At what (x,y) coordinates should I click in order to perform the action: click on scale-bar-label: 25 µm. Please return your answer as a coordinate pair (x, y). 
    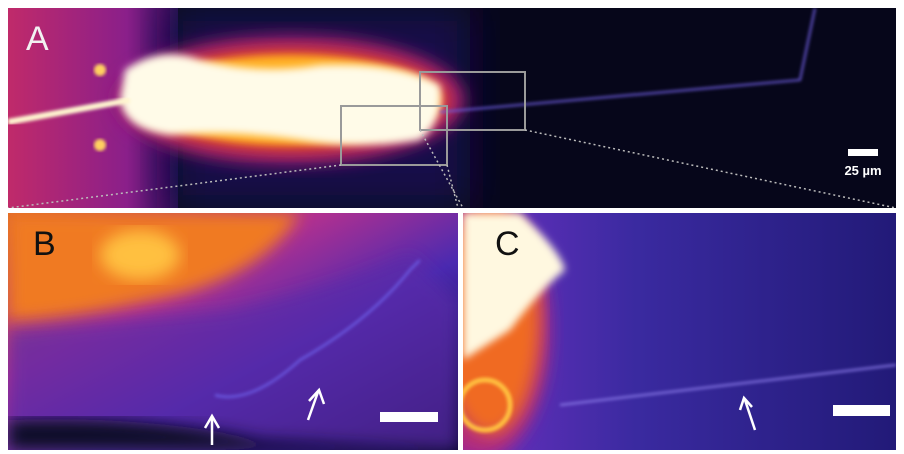
    Looking at the image, I should click on (862, 170).